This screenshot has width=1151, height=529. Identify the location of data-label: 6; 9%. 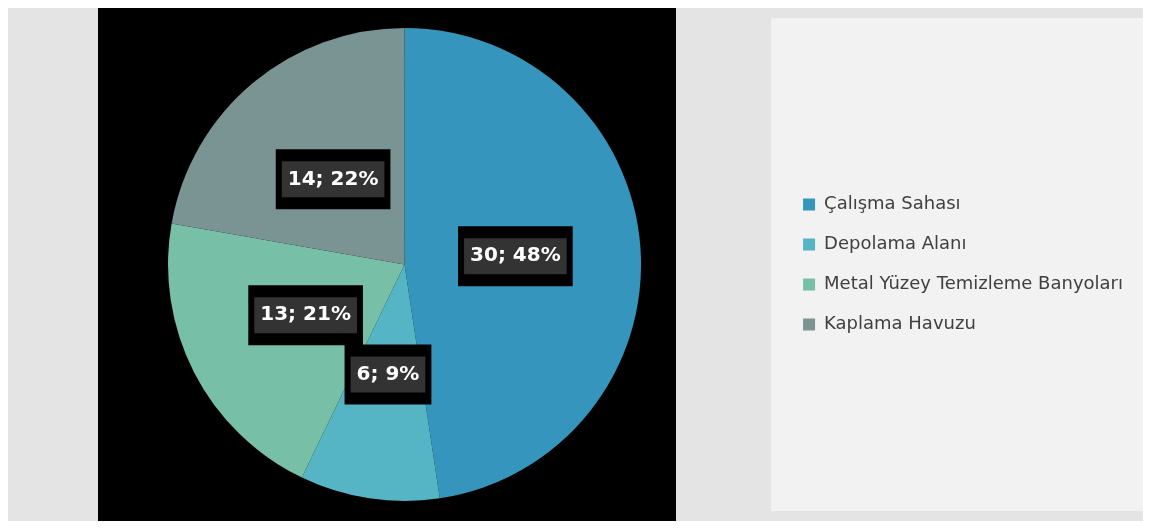
(388, 372).